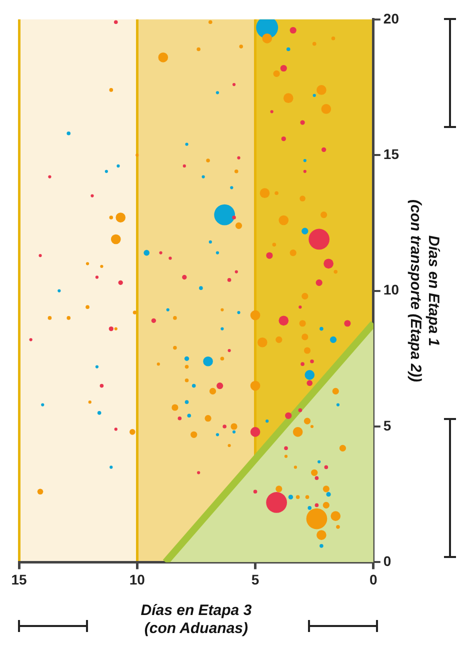 This screenshot has width=466, height=654. What do you see at coordinates (391, 154) in the screenshot?
I see `y-tick-label: 15` at bounding box center [391, 154].